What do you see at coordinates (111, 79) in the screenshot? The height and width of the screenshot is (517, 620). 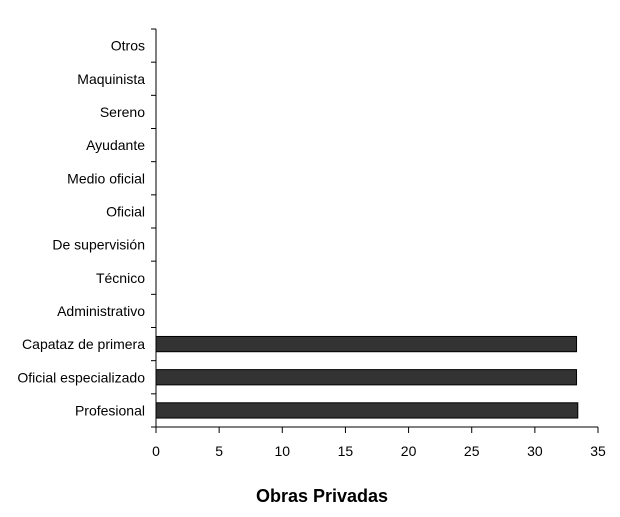 I see `category-label: Maquinista` at bounding box center [111, 79].